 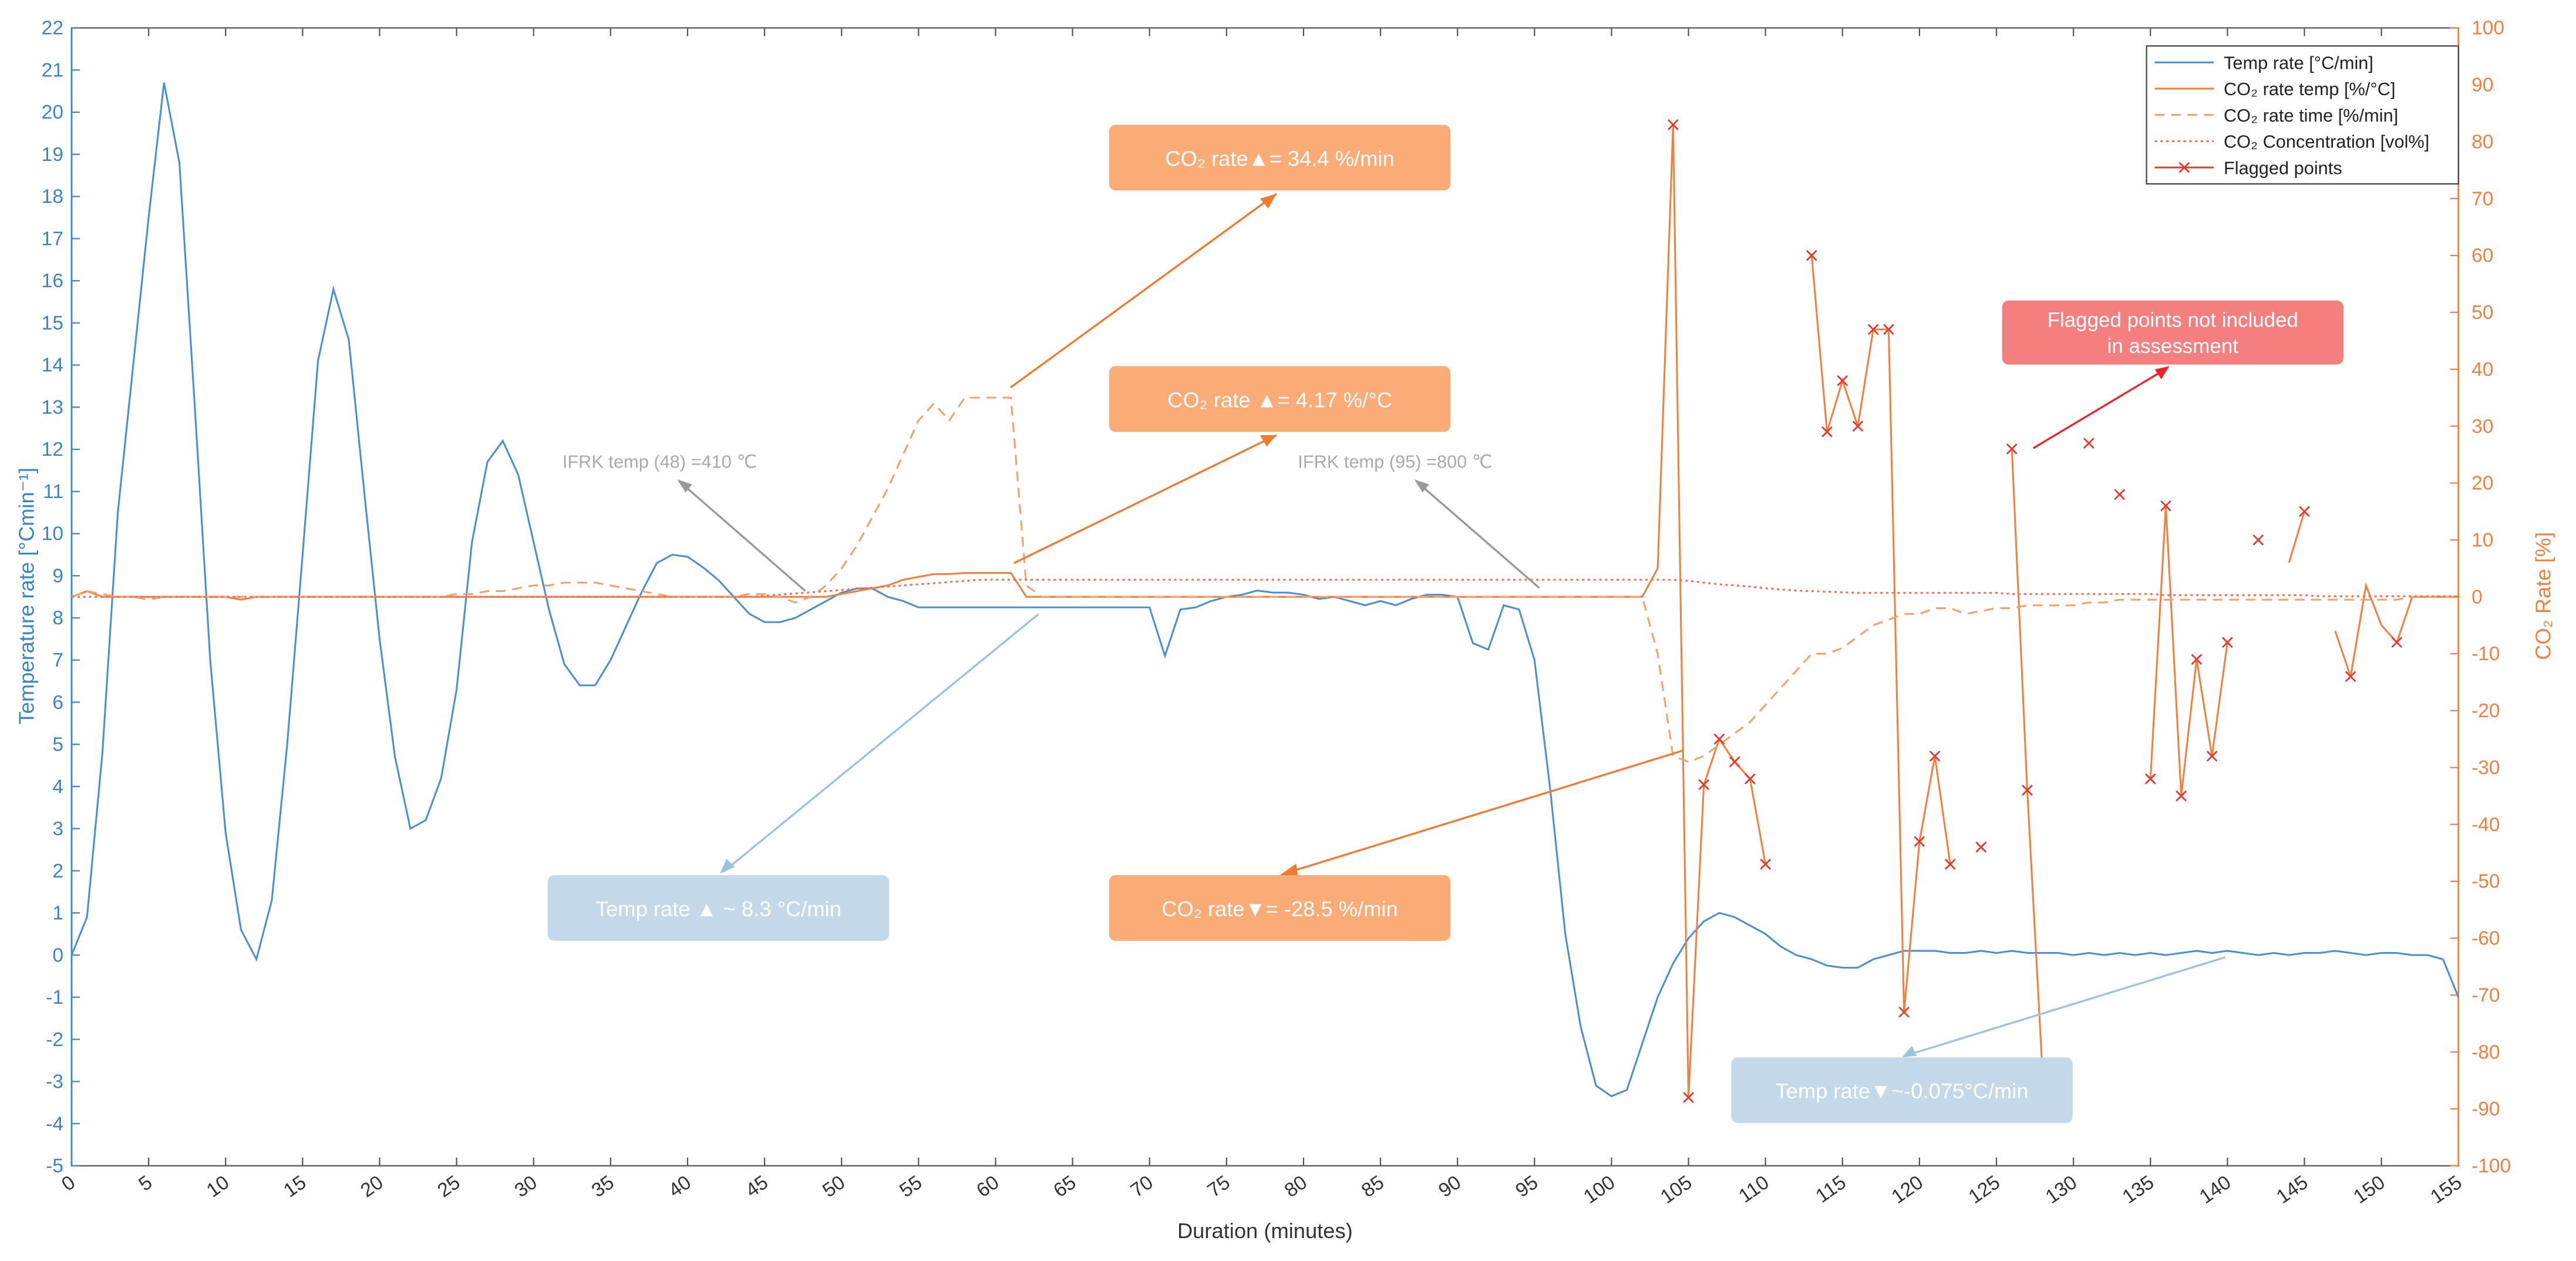 What do you see at coordinates (218, 1187) in the screenshot?
I see `x-tick-label: 10` at bounding box center [218, 1187].